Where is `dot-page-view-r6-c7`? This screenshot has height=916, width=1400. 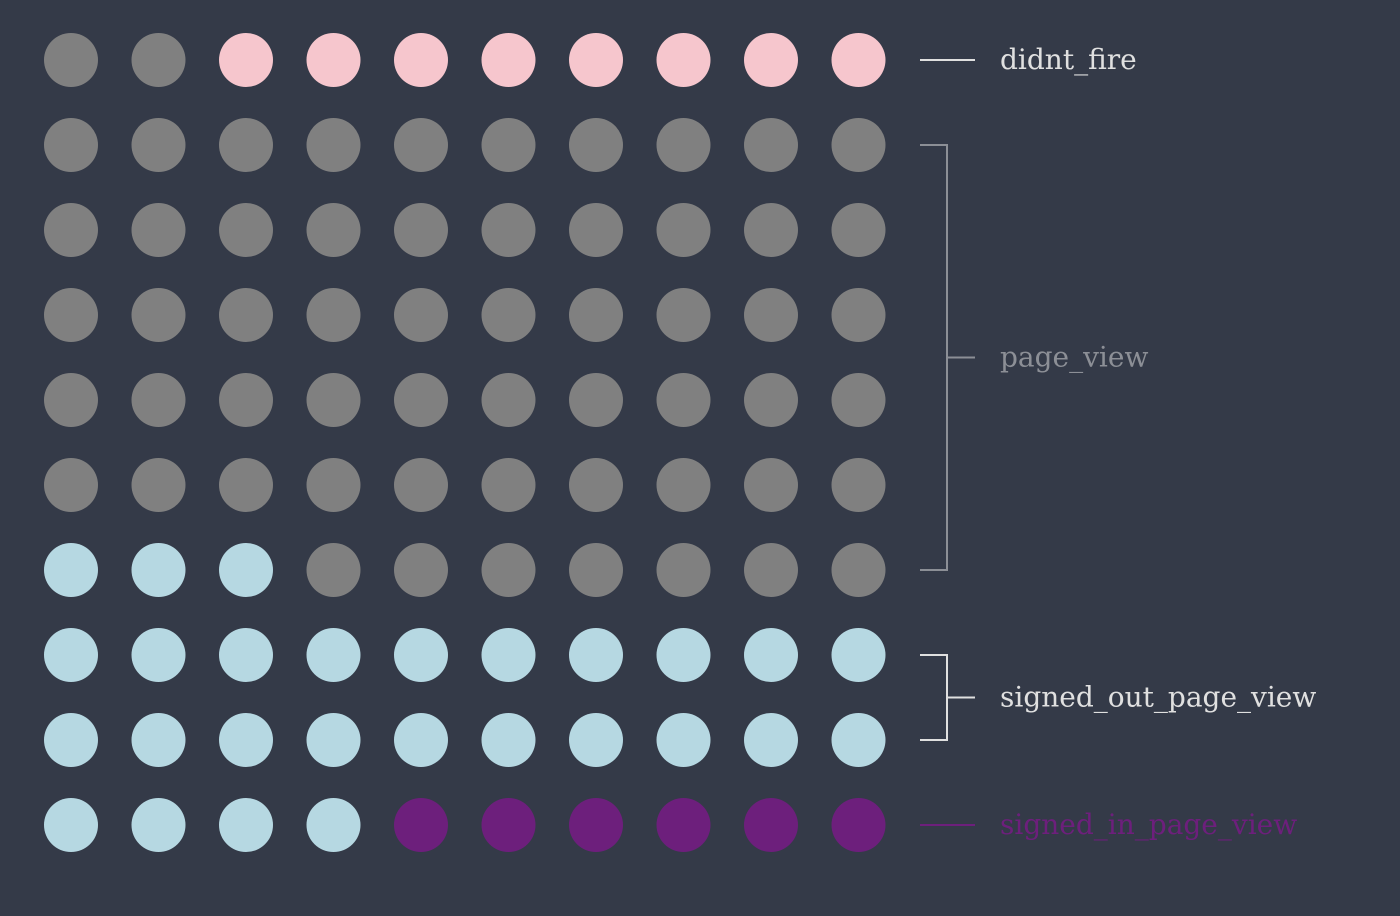
dot-page-view-r6-c7 is located at coordinates (683, 570).